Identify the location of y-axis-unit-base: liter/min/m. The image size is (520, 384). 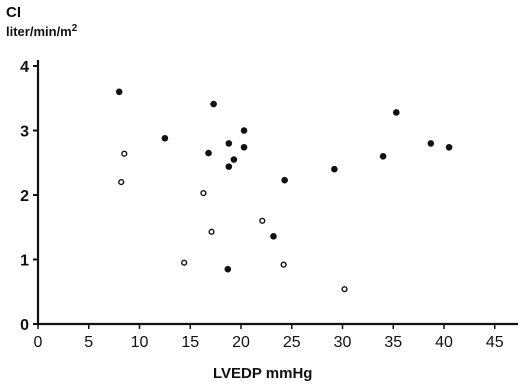
(39, 31).